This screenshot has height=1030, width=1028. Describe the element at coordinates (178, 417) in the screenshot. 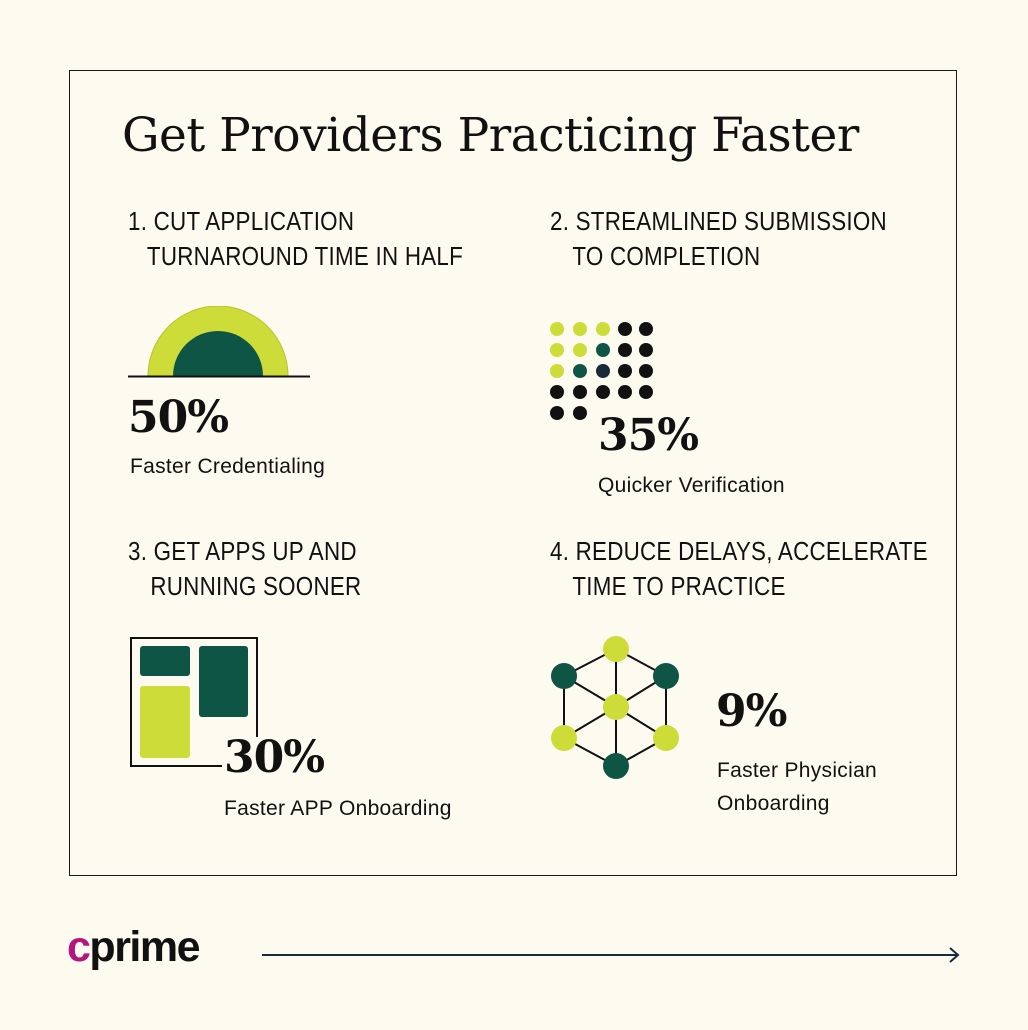

I see `section-1-stat: 50%` at that location.